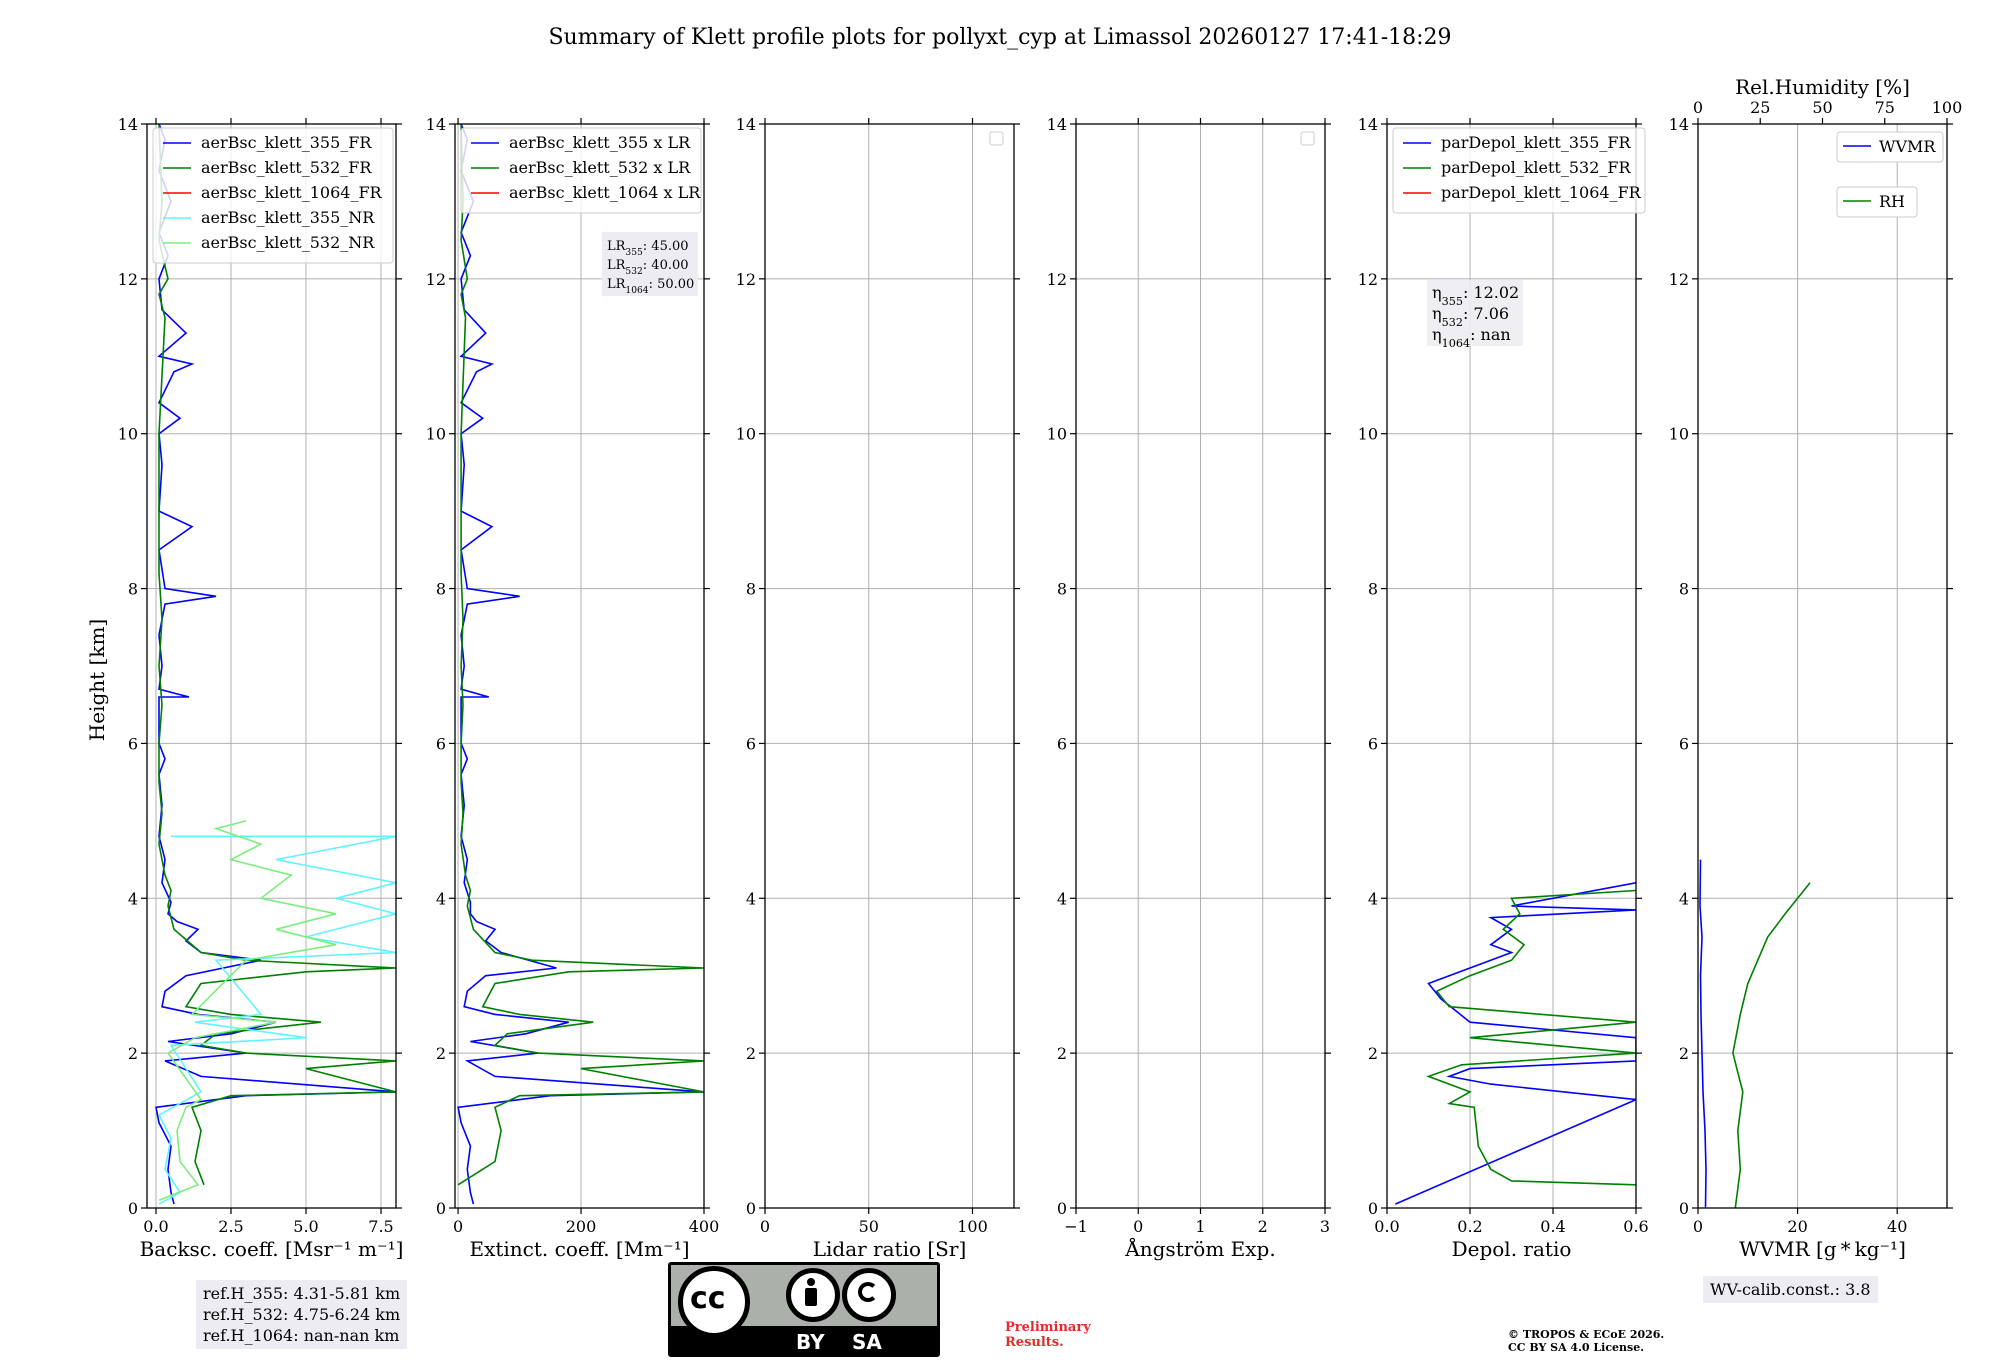 The image size is (2000, 1360). Describe the element at coordinates (650, 286) in the screenshot. I see `lr-label: LR1064: 50.00` at that location.